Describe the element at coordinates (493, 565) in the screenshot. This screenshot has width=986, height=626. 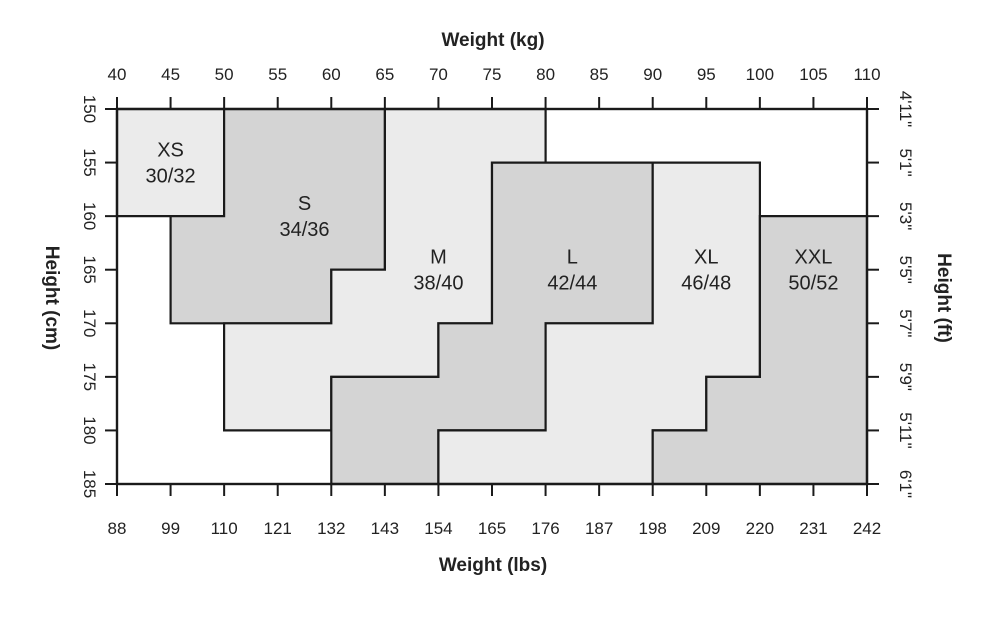
I see `x-bottom-axis-title: Weight (lbs)` at that location.